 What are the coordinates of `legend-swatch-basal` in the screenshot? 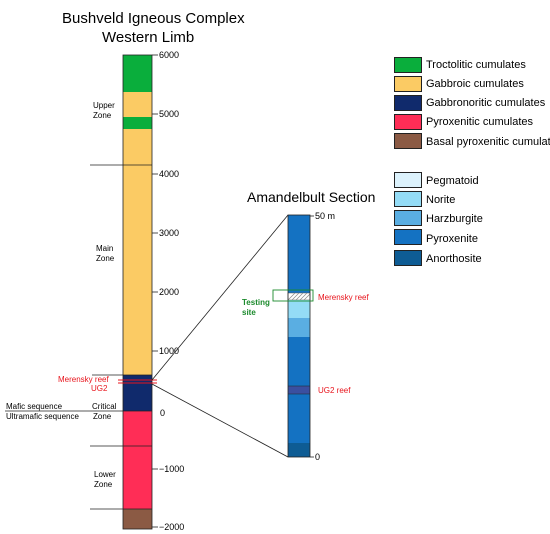 It's located at (408, 141).